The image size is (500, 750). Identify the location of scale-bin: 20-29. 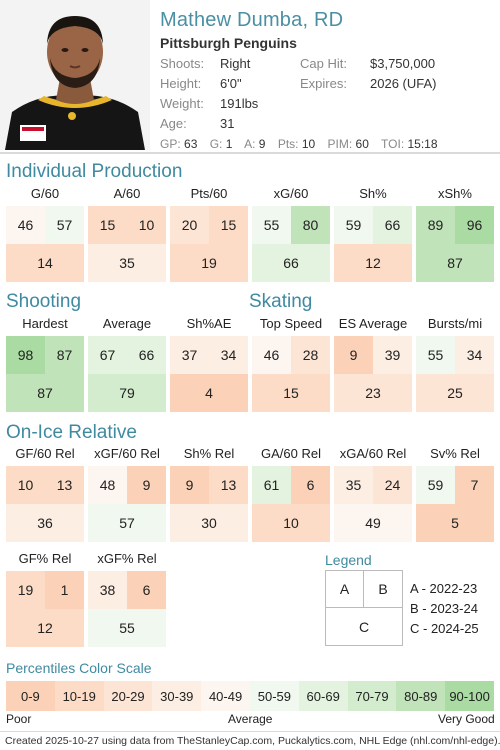
(128, 696).